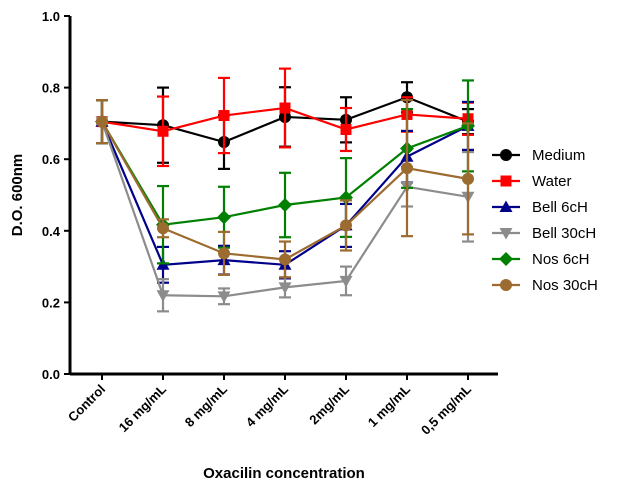 This screenshot has width=630, height=486. Describe the element at coordinates (143, 408) in the screenshot. I see `x-tick-label: 16 mg/mL` at that location.